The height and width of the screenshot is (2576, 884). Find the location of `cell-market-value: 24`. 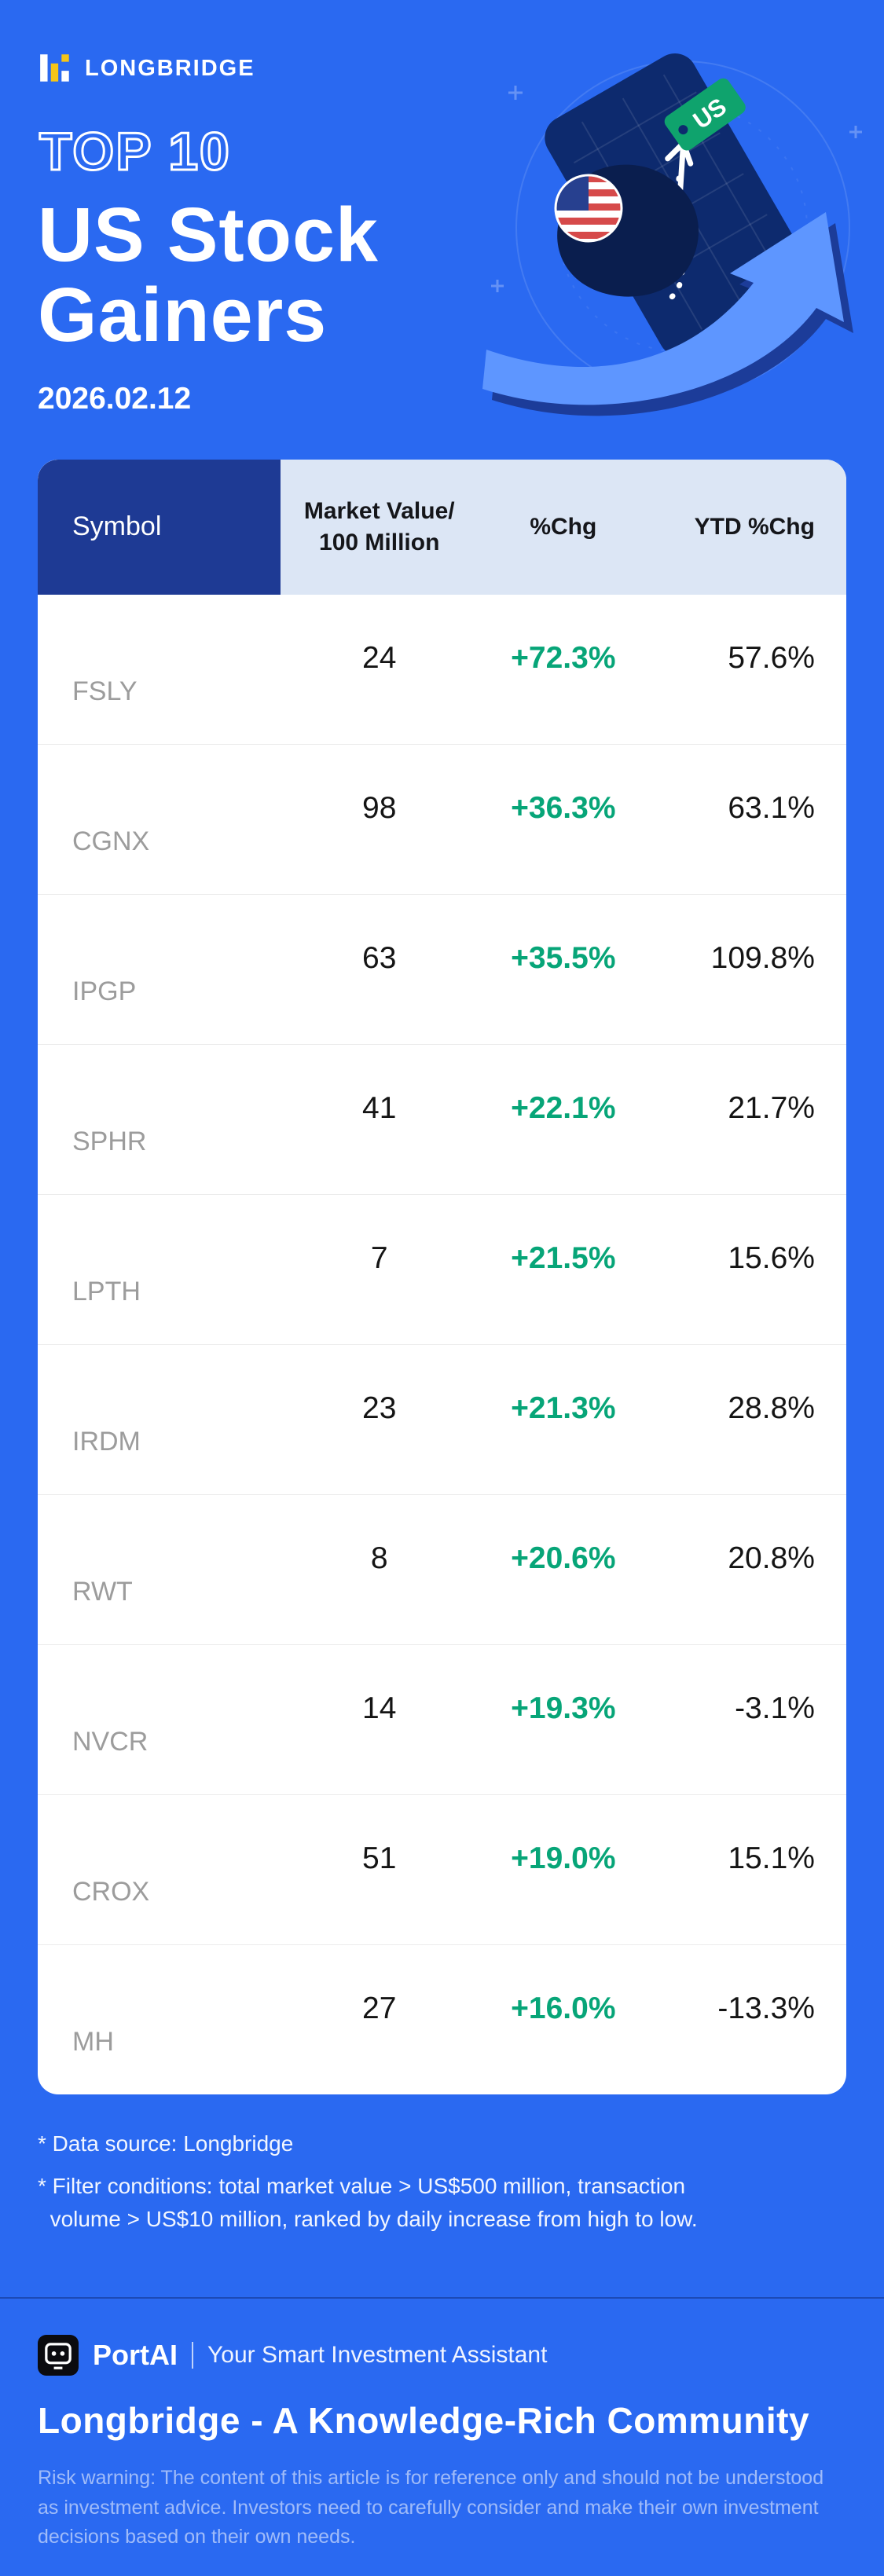

cell-market-value: 24 is located at coordinates (379, 658).